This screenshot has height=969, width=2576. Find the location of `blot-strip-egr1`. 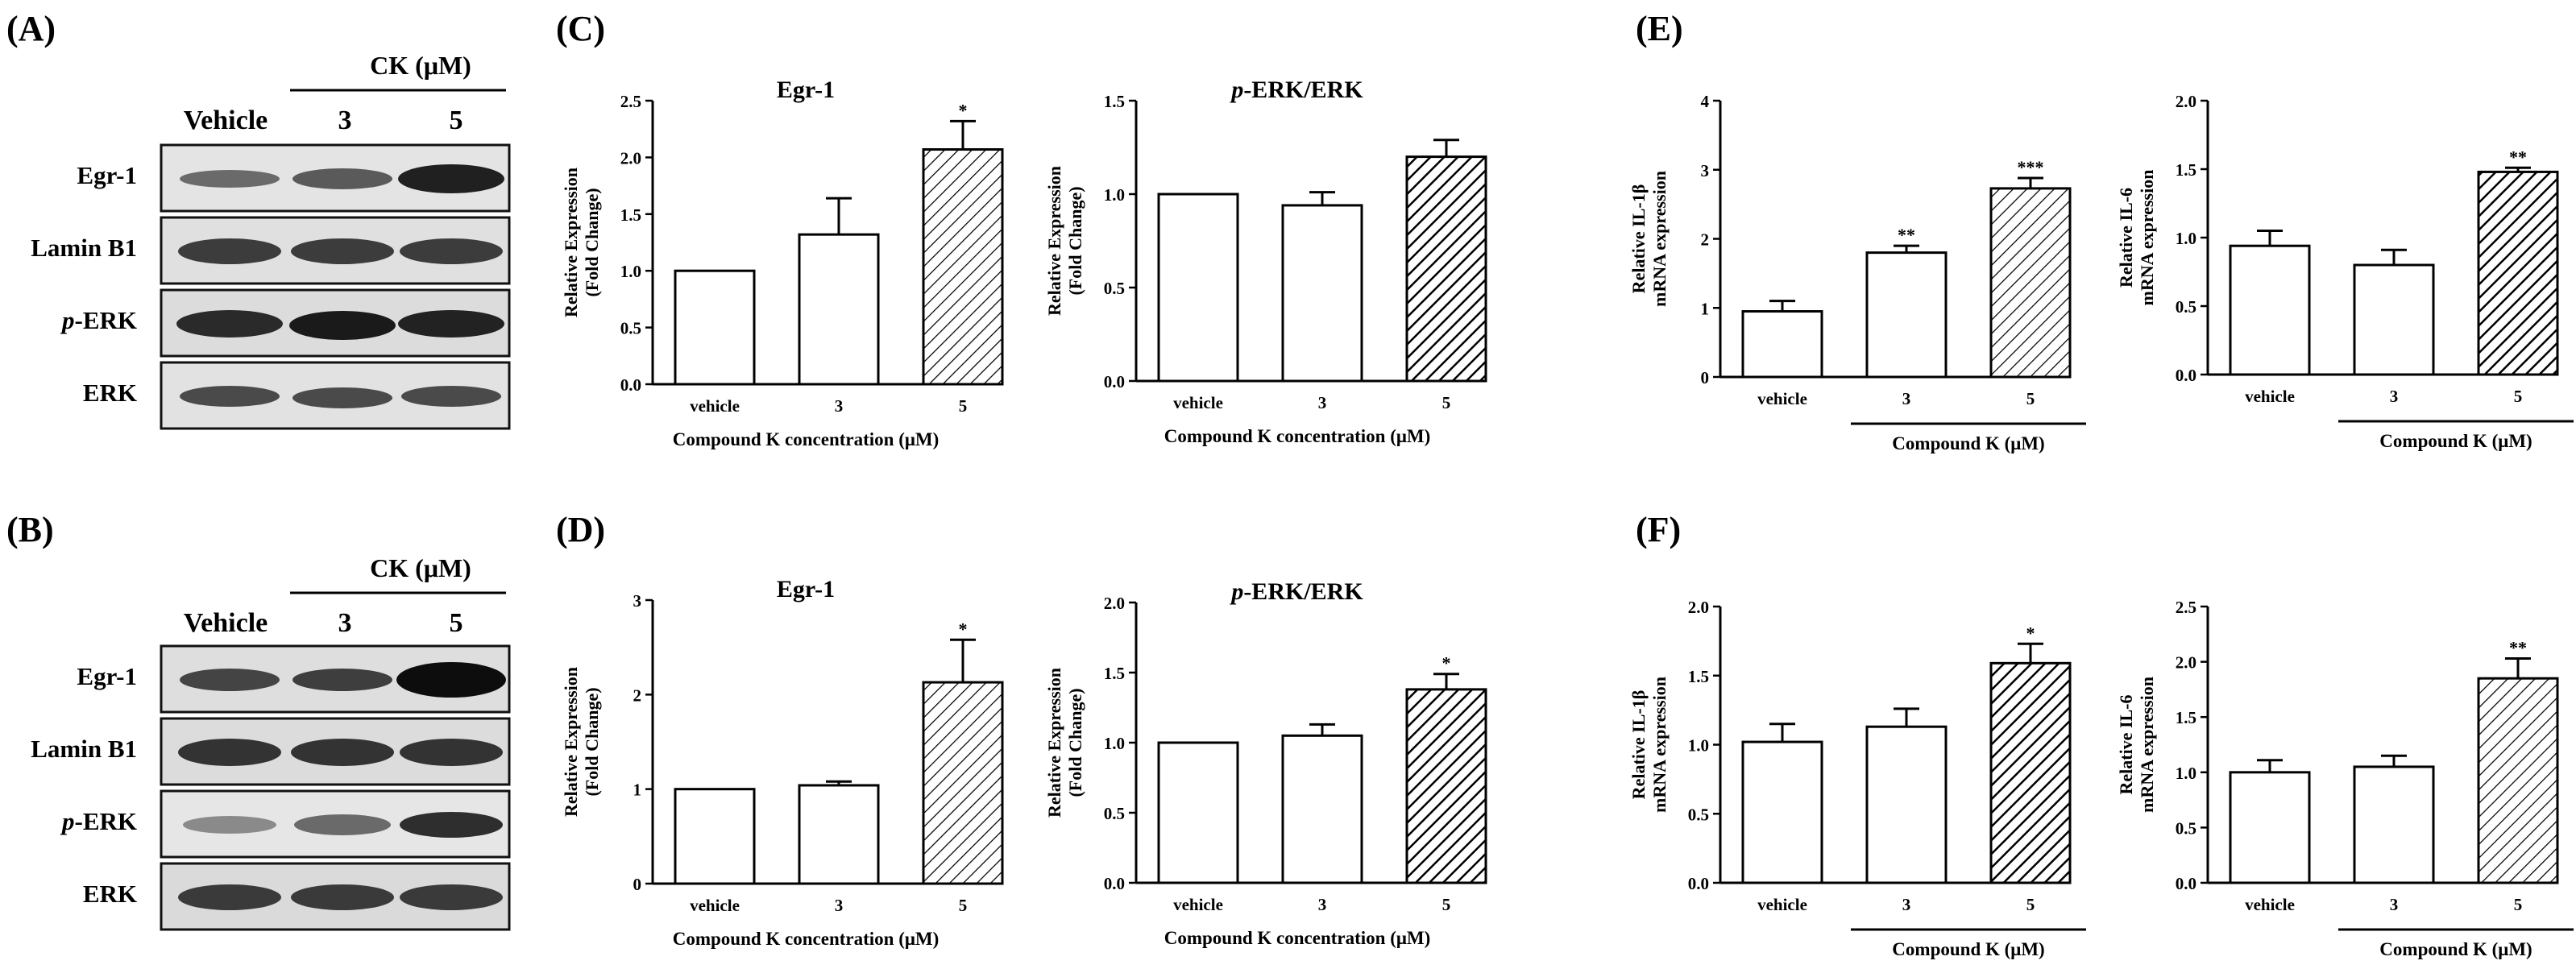

blot-strip-egr1 is located at coordinates (335, 178).